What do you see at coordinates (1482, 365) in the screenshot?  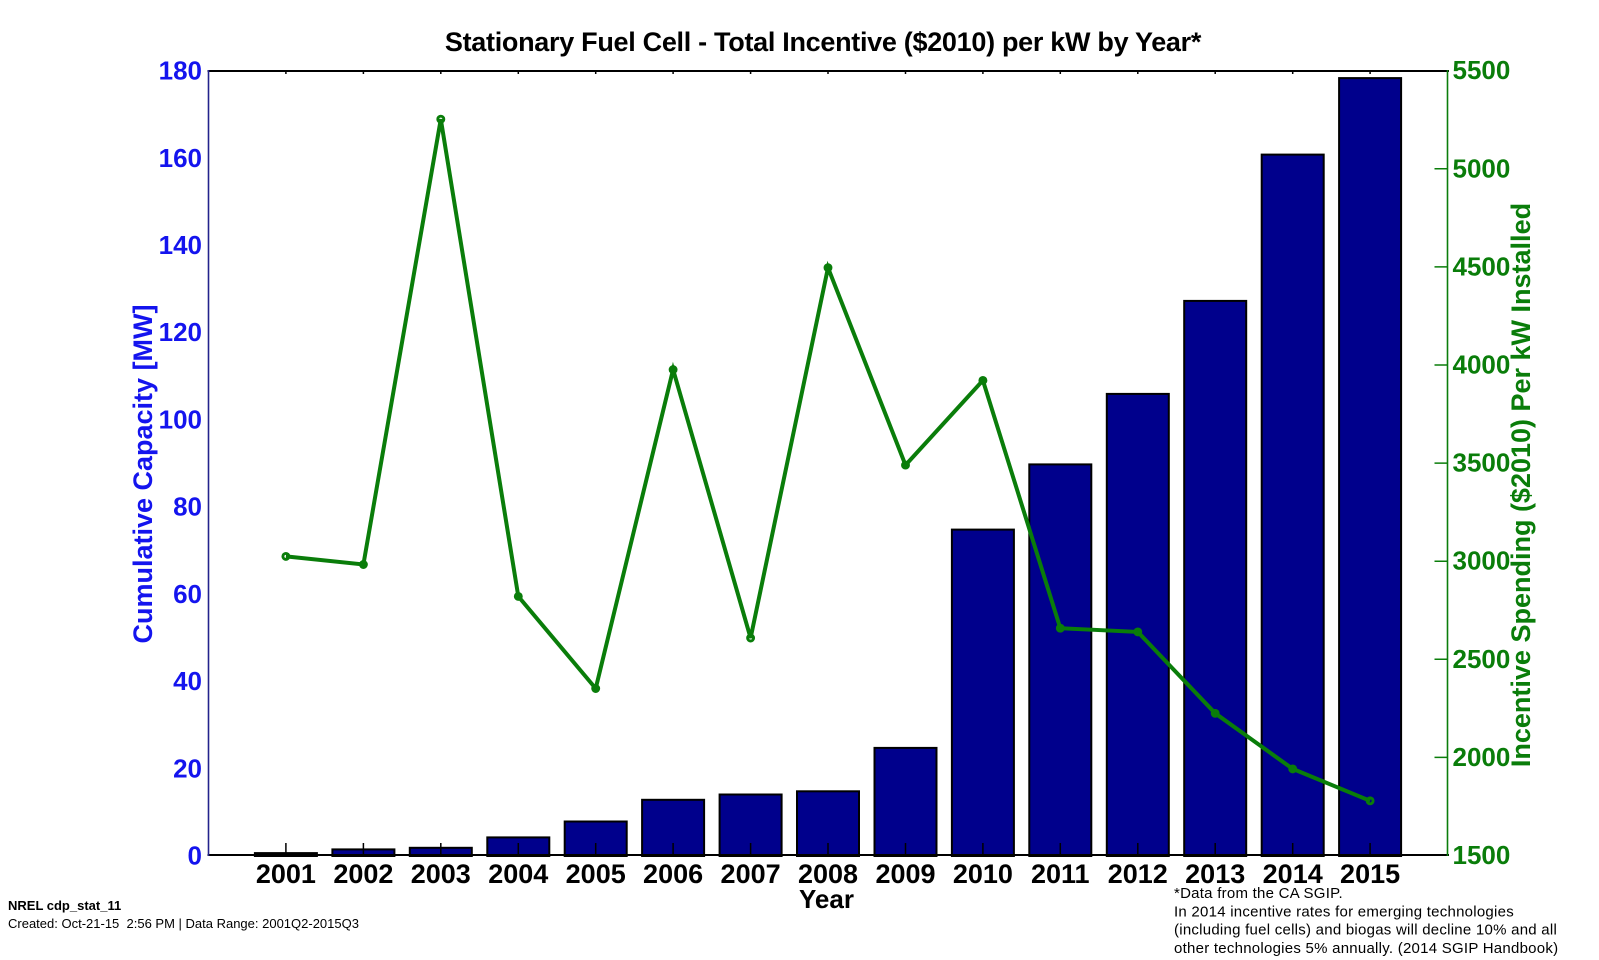 I see `svg-text: 4000` at bounding box center [1482, 365].